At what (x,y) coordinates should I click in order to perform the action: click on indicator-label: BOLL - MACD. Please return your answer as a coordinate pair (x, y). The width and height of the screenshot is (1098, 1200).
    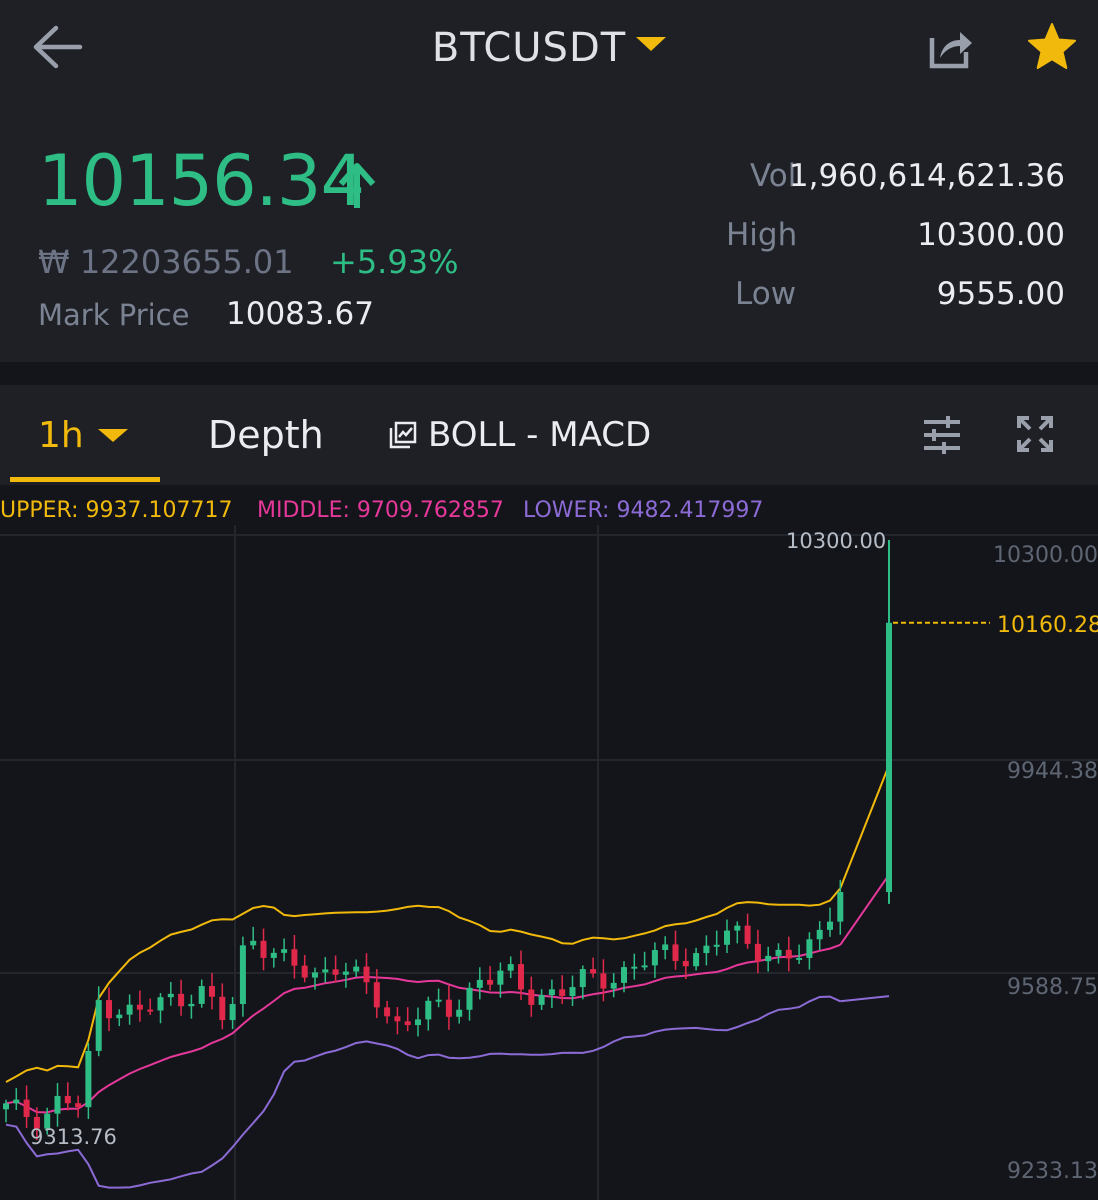
    Looking at the image, I should click on (540, 435).